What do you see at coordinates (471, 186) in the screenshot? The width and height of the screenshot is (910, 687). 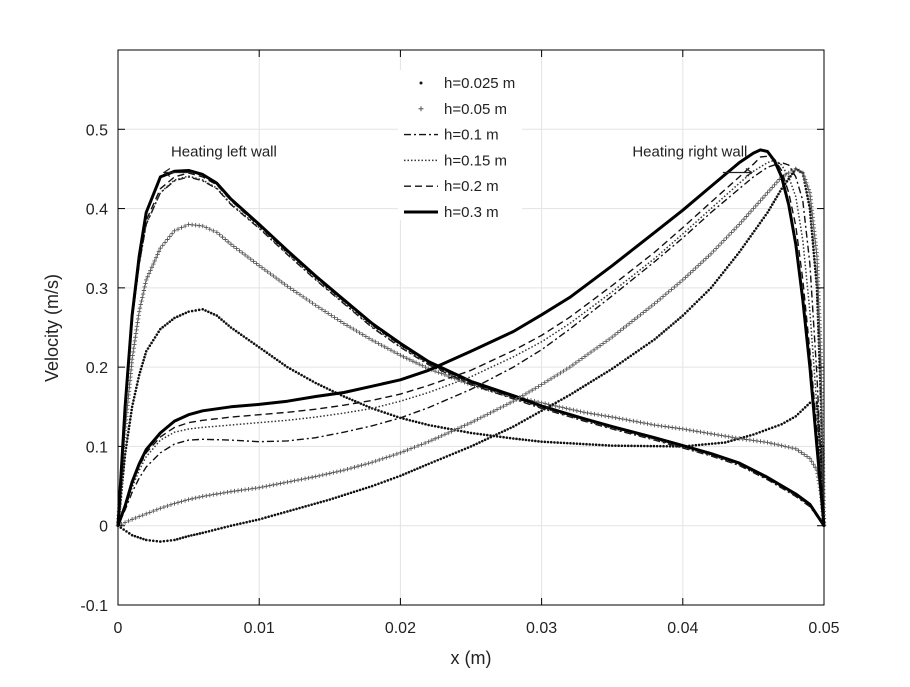 I see `legend-label: h=0.2 m` at bounding box center [471, 186].